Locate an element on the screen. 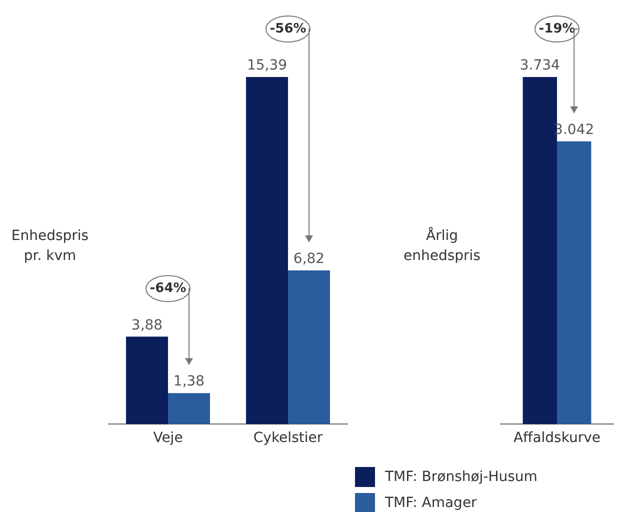  x-tick-label: Cykelstier is located at coordinates (288, 438).